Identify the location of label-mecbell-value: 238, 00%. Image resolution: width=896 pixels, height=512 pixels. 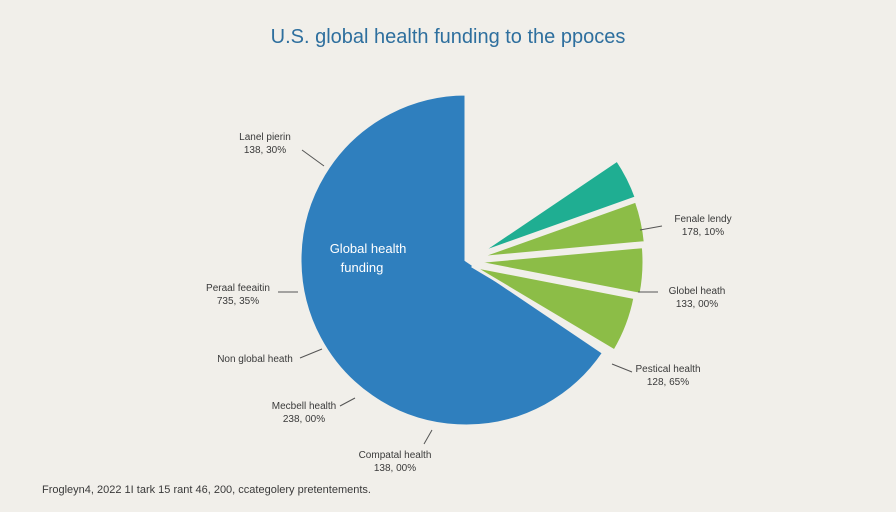
(304, 419).